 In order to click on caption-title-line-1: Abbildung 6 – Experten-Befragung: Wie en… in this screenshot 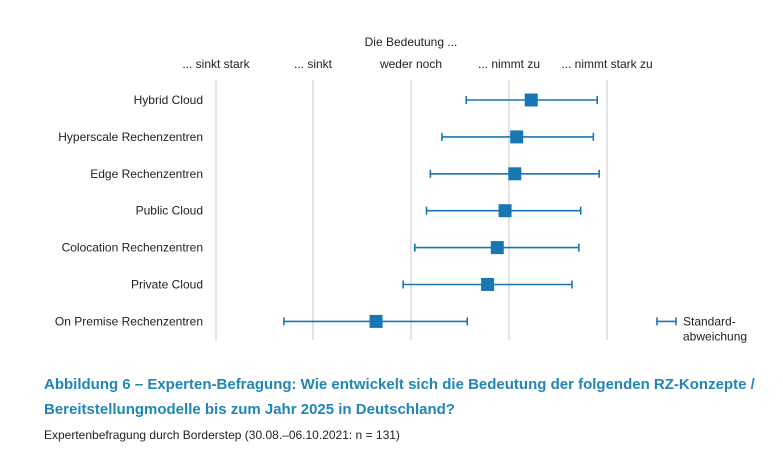, I will do `click(399, 384)`.